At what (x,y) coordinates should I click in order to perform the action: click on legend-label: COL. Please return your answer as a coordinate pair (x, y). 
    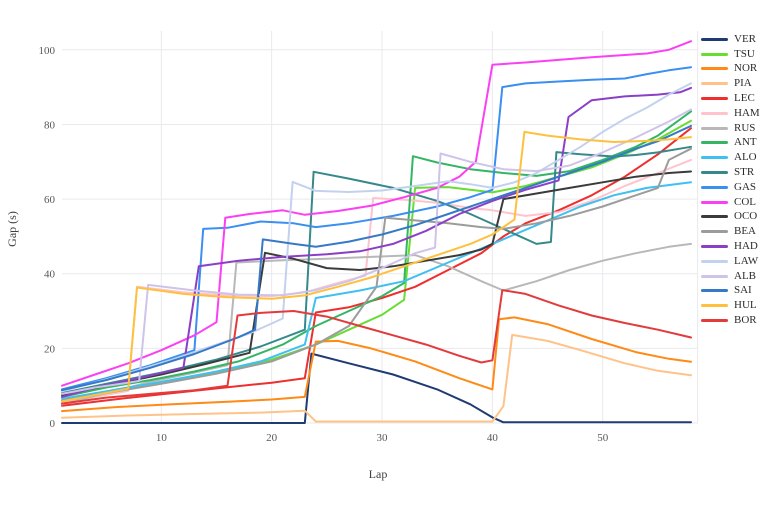
    Looking at the image, I should click on (745, 201).